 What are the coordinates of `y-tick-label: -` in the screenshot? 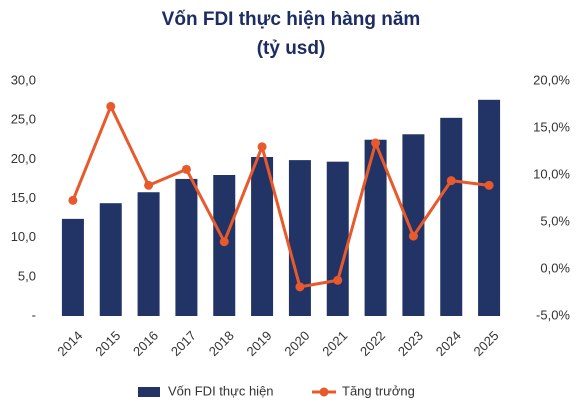 It's located at (34, 314).